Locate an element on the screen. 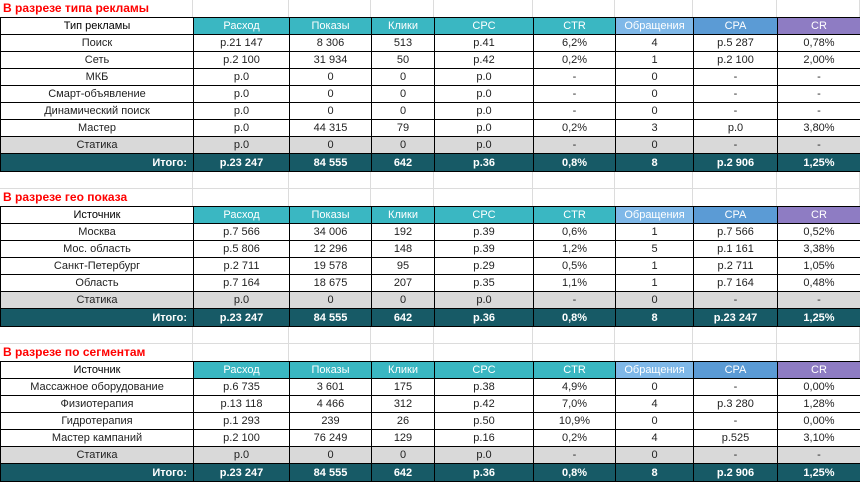 The height and width of the screenshot is (488, 860). col-header-spend: Расход is located at coordinates (241, 370).